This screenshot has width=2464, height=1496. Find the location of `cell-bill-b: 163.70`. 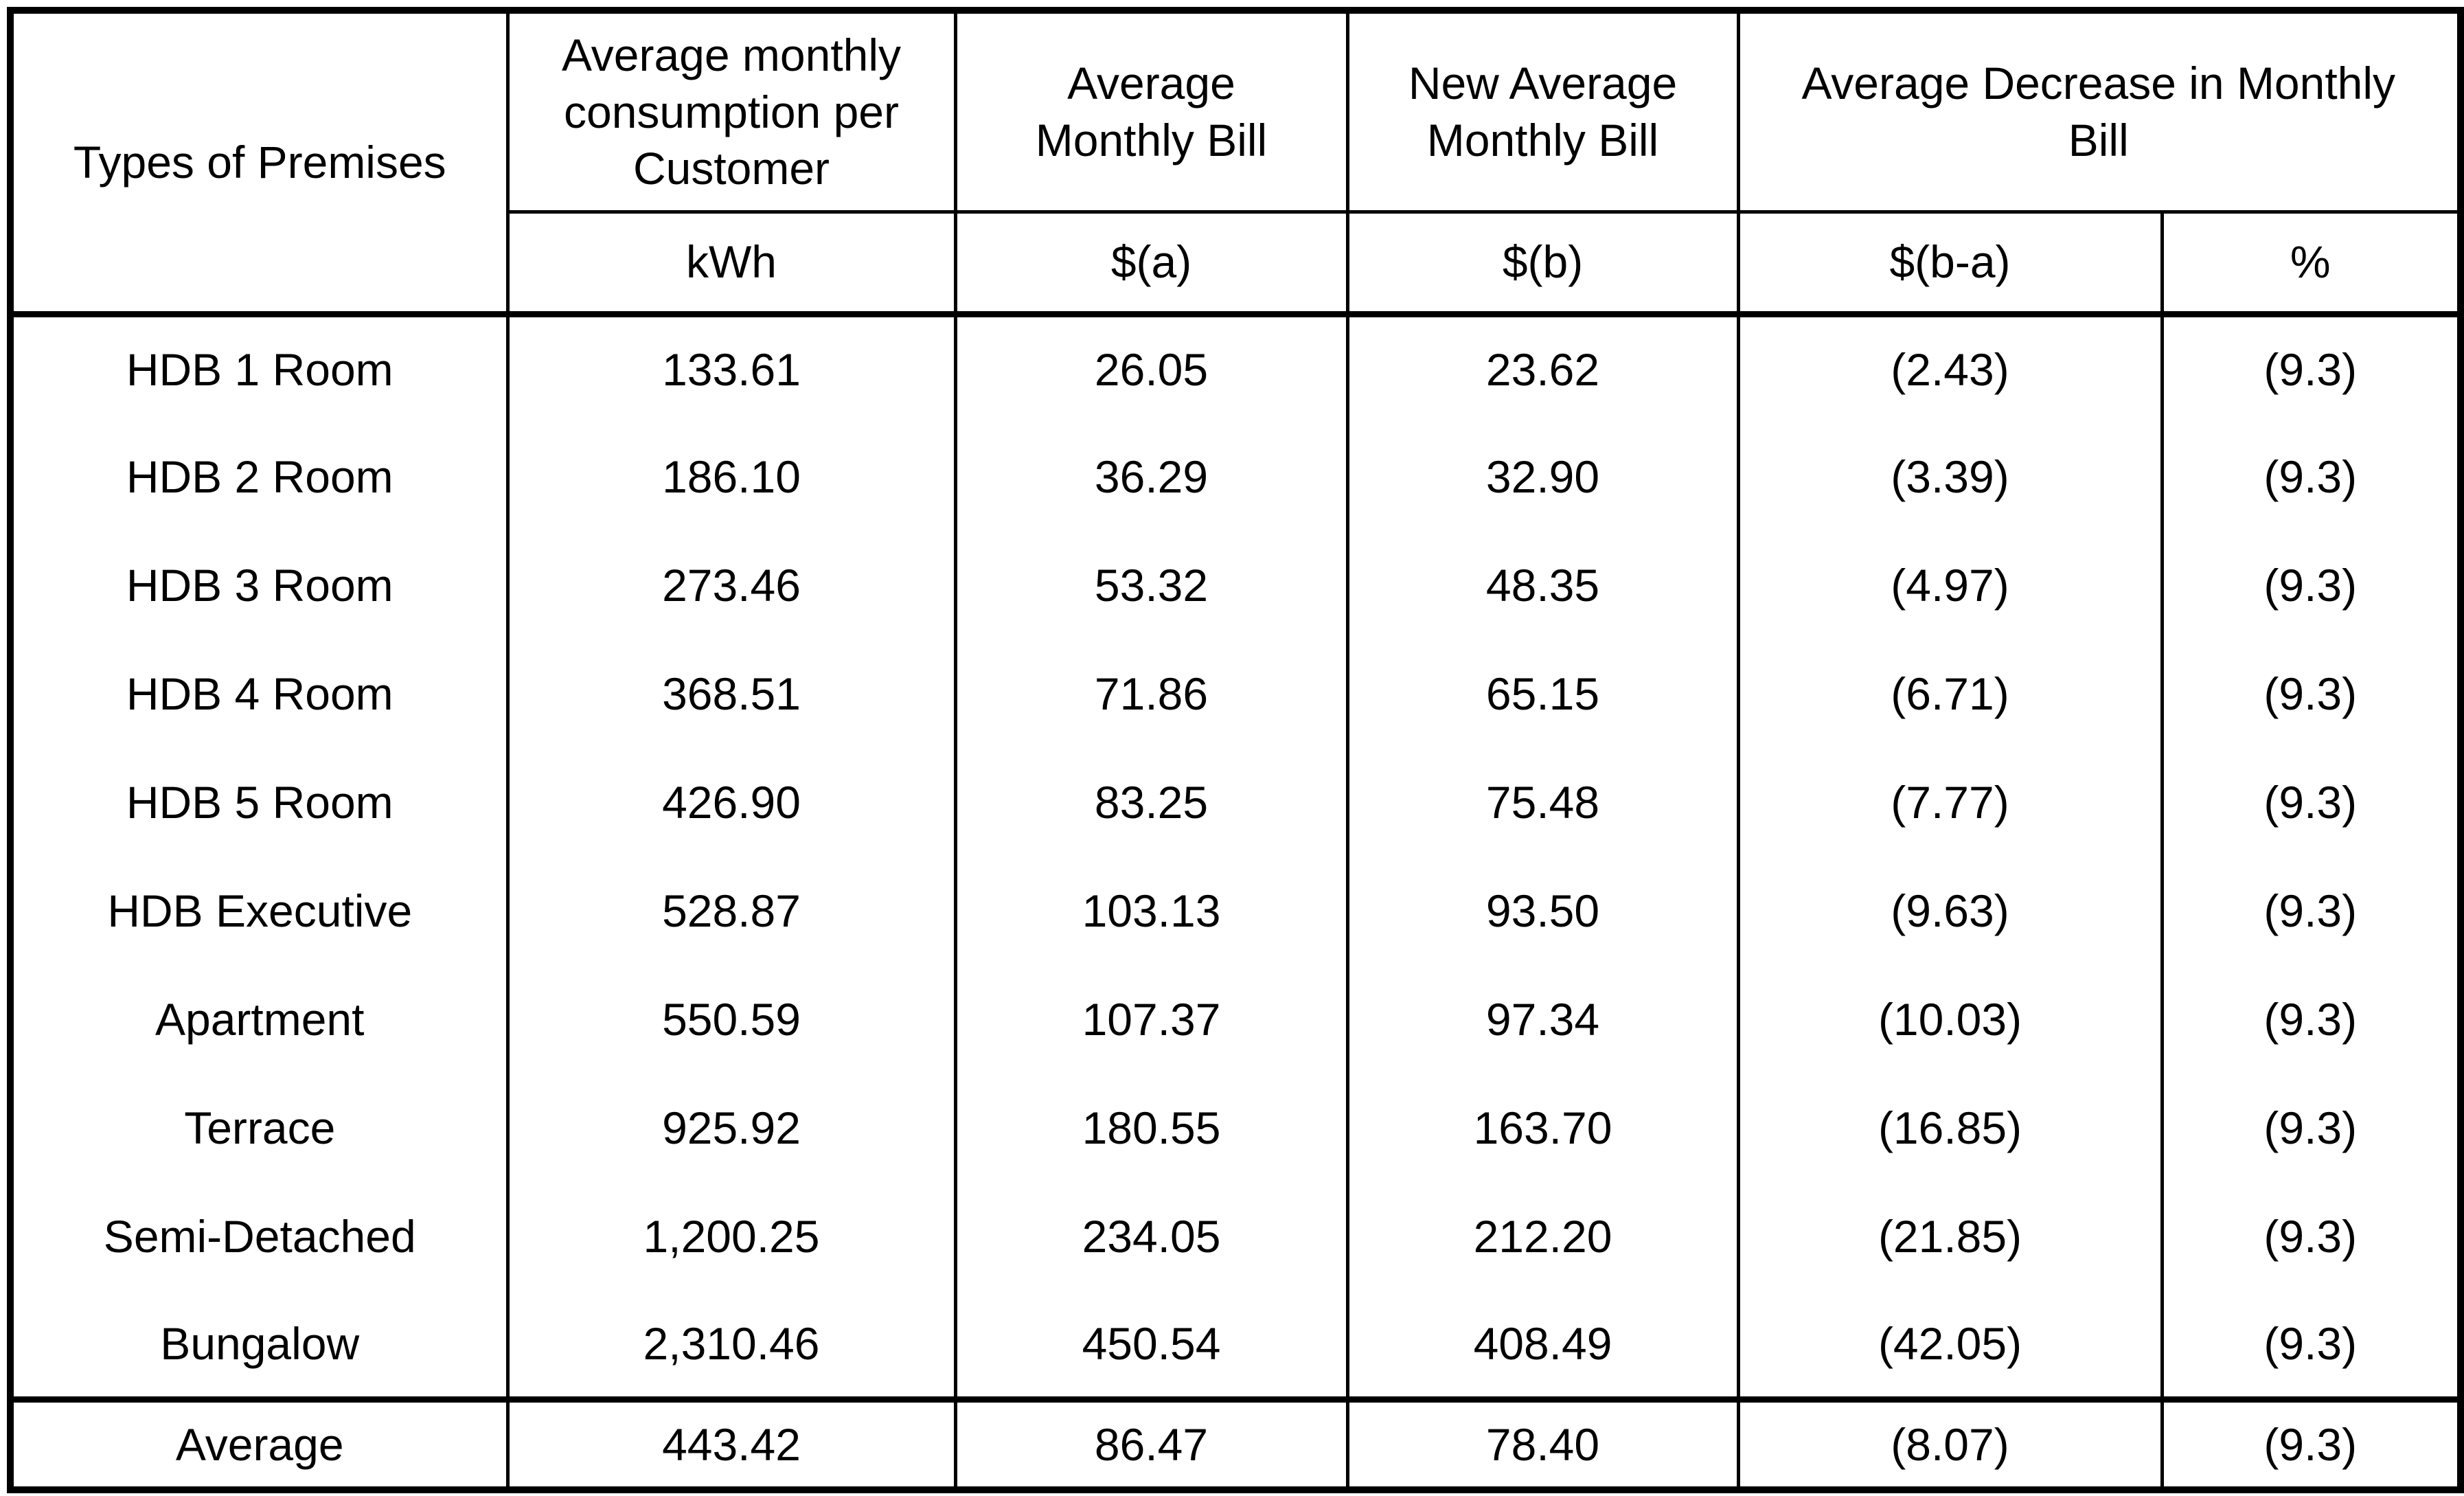

cell-bill-b: 163.70 is located at coordinates (1542, 1128).